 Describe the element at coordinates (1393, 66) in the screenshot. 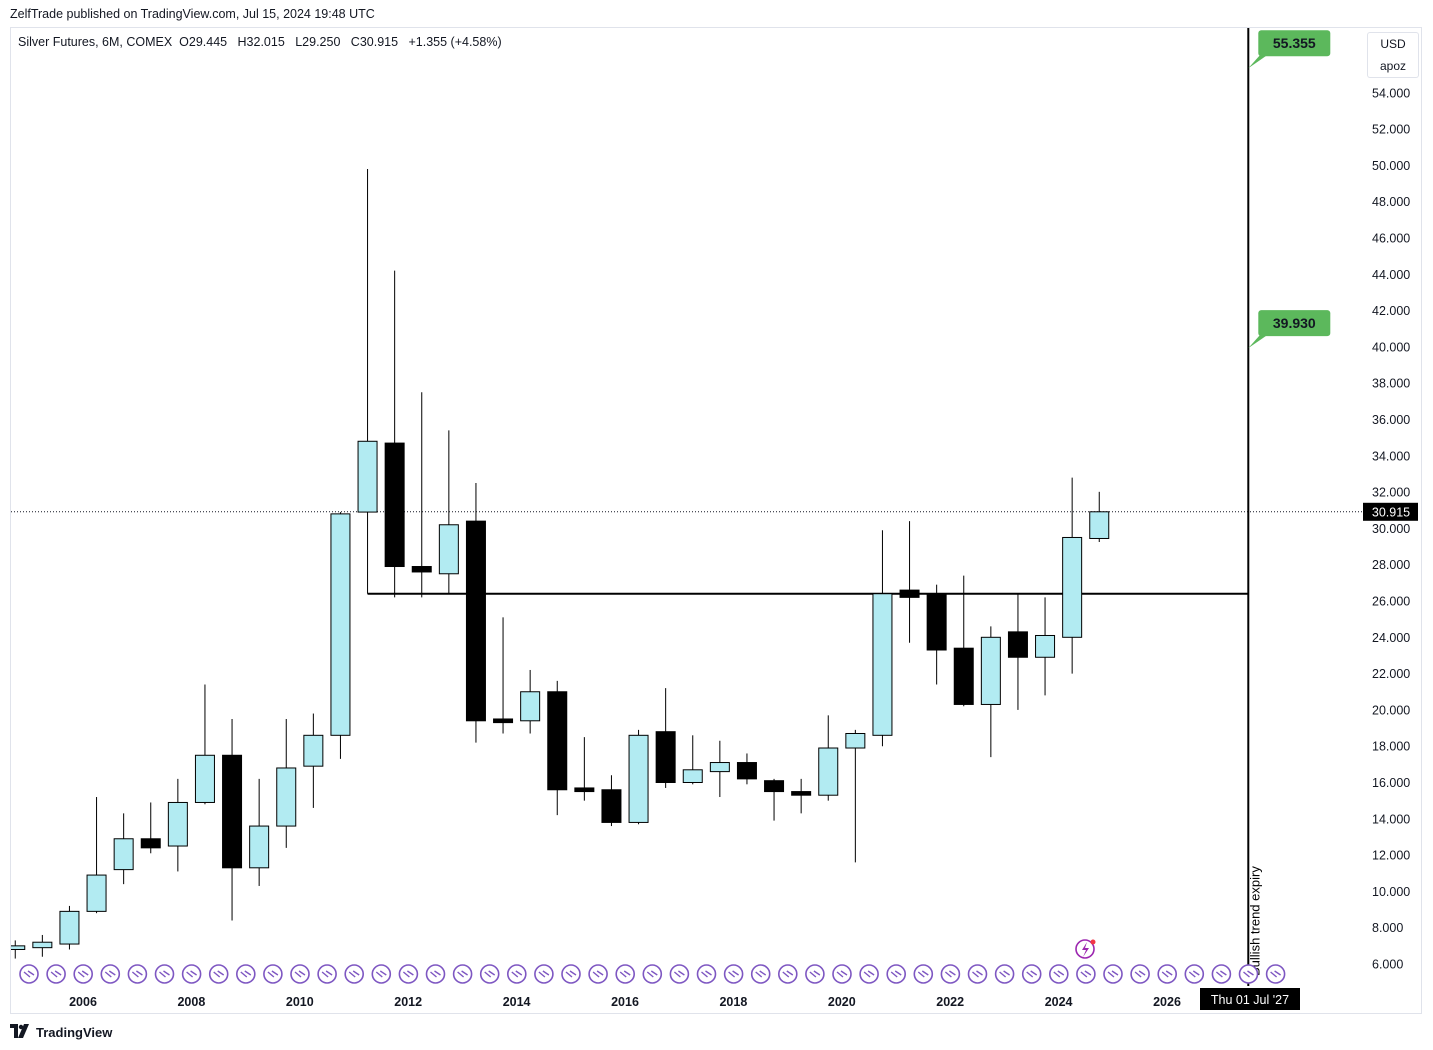

I see `scale-mode-button: apoz` at that location.